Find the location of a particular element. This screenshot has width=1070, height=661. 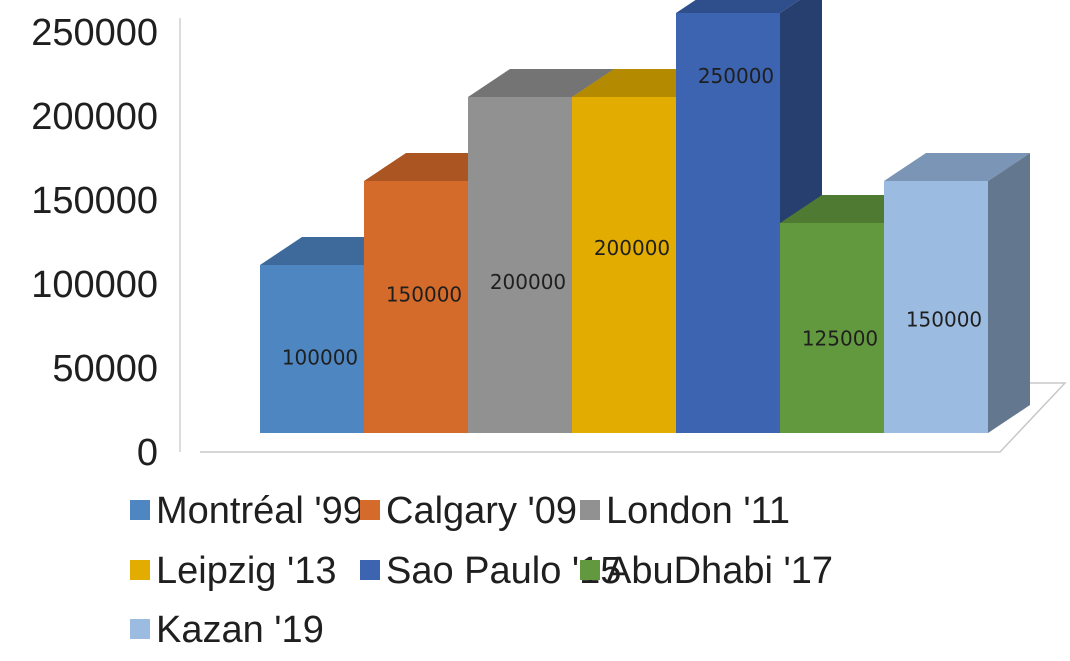

y-tick-label: 100000 is located at coordinates (94, 285).